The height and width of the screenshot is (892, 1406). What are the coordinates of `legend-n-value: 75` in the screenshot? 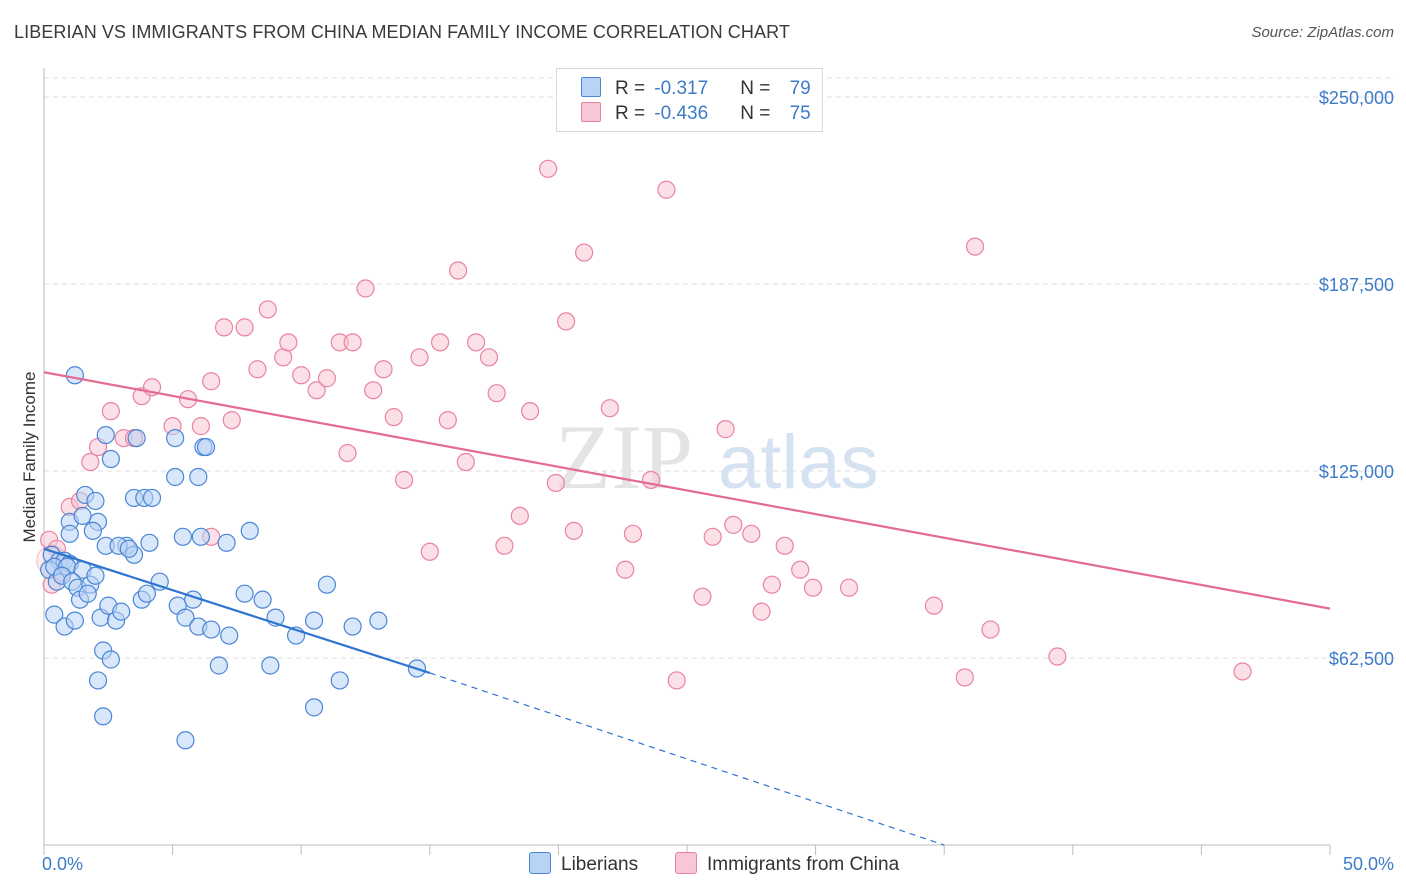 It's located at (800, 113).